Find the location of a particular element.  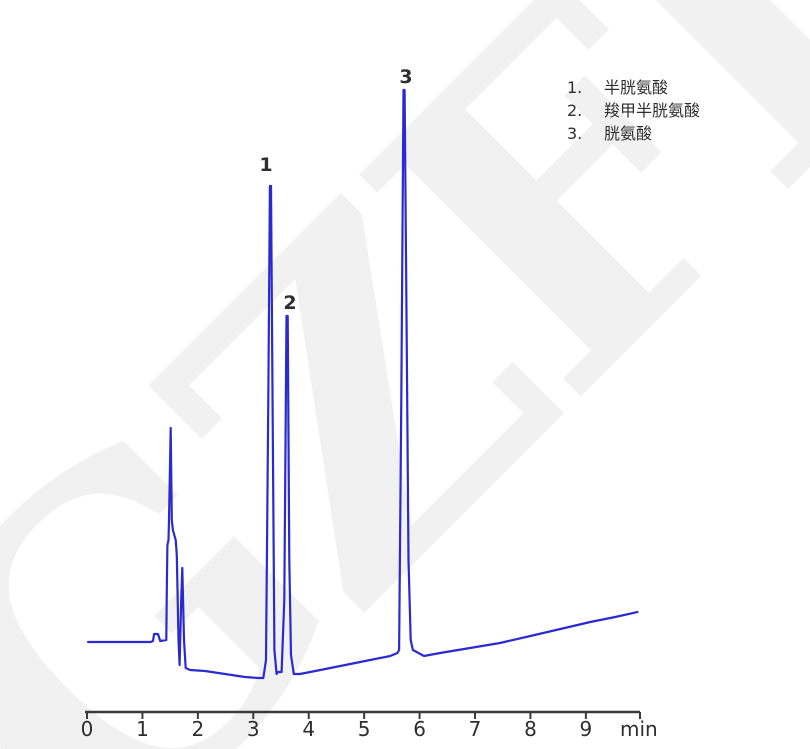

axis-unit-label: min is located at coordinates (639, 729).